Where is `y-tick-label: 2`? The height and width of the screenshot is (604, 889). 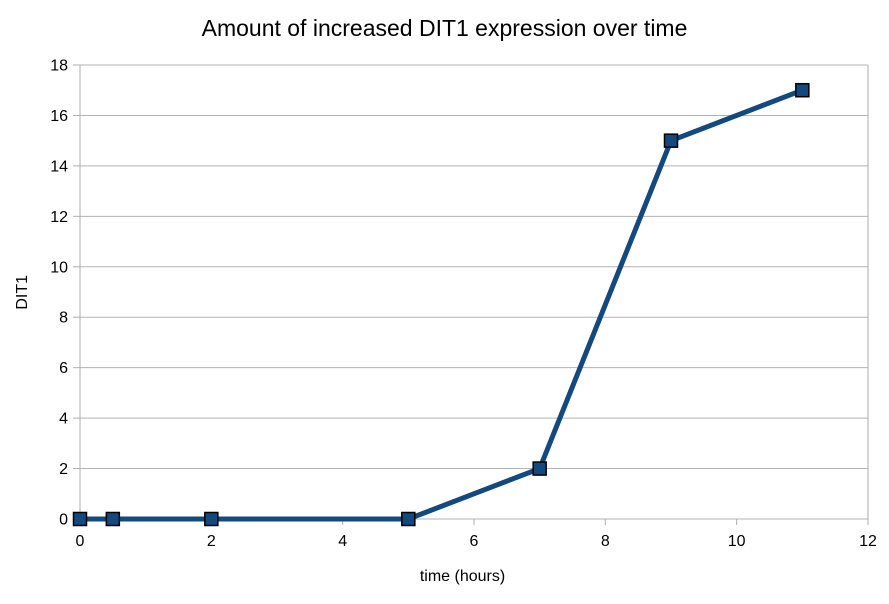 y-tick-label: 2 is located at coordinates (63, 469).